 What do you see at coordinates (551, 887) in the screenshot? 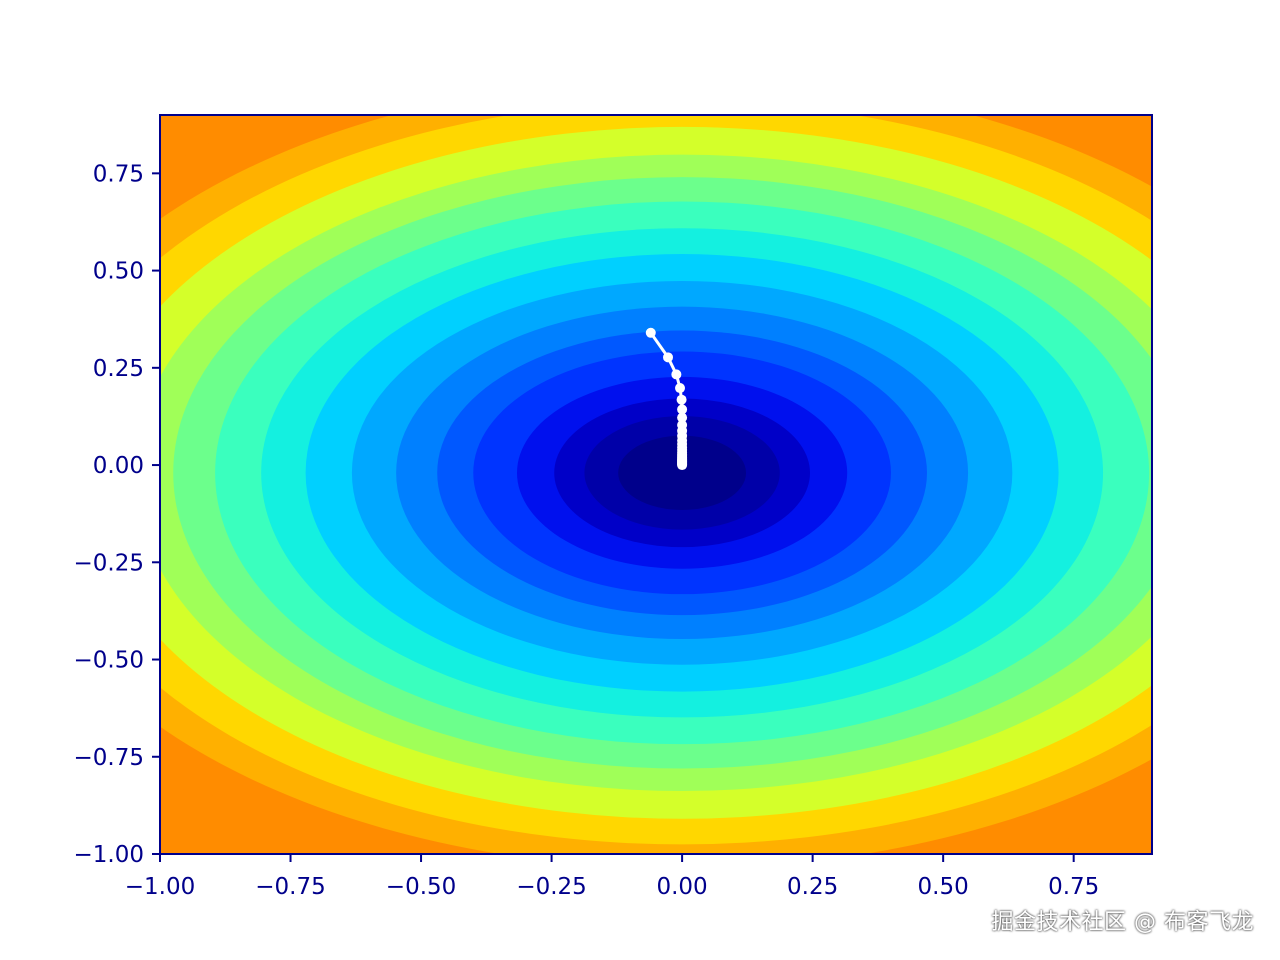
I see `x-tick-label-3: −0.25` at bounding box center [551, 887].